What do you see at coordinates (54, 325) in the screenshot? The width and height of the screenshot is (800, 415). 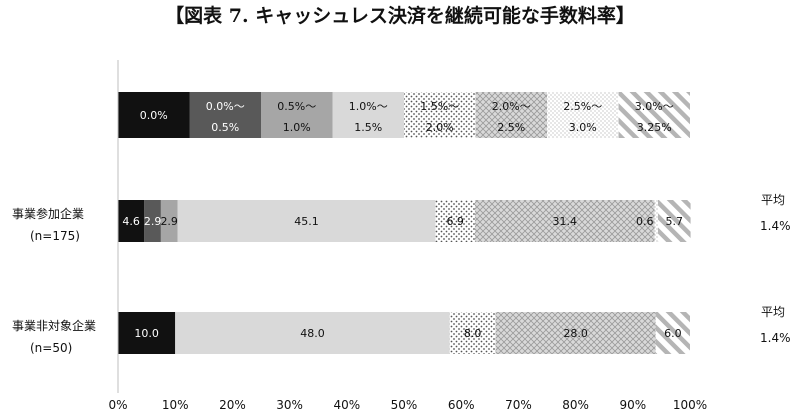 I see `category-label: 事業非対象企業` at bounding box center [54, 325].